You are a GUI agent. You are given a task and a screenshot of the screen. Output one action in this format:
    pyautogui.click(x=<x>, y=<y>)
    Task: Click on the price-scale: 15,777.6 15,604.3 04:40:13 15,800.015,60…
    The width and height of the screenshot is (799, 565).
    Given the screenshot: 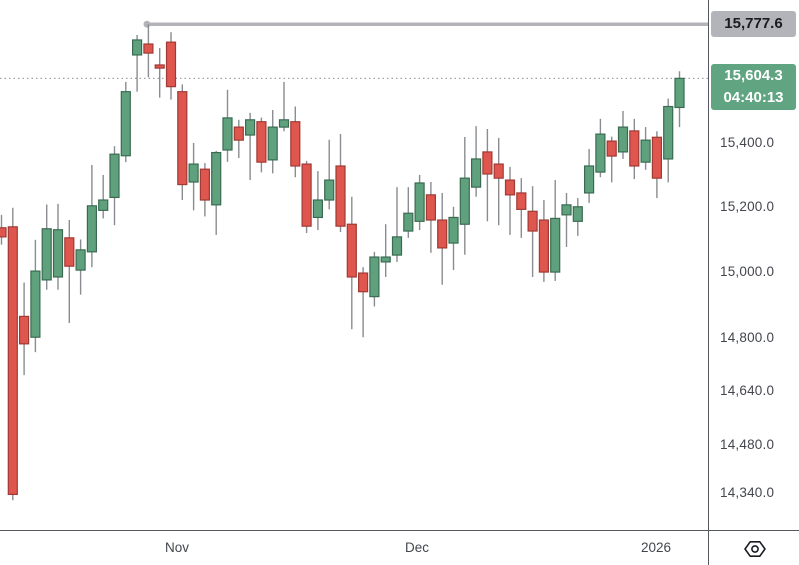 What is the action you would take?
    pyautogui.click(x=753, y=282)
    